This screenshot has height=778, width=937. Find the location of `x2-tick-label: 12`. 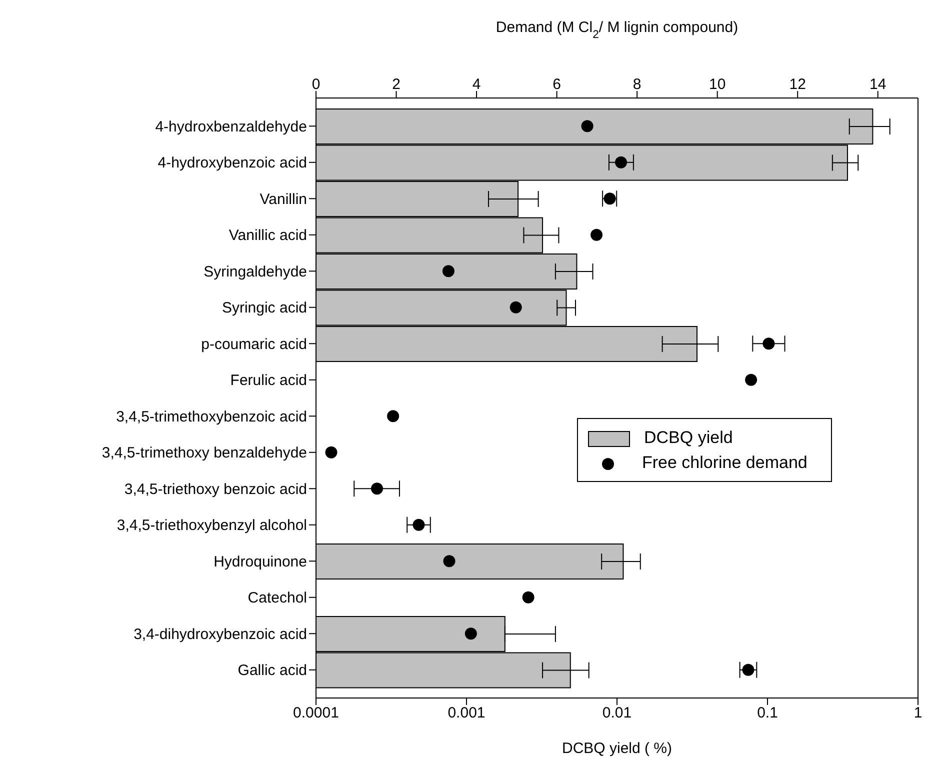

x2-tick-label: 12 is located at coordinates (797, 84).